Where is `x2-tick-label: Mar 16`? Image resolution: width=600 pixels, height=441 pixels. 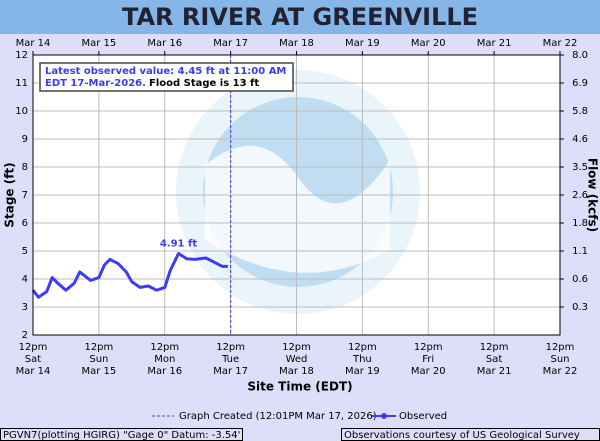 x2-tick-label: Mar 16 is located at coordinates (164, 43).